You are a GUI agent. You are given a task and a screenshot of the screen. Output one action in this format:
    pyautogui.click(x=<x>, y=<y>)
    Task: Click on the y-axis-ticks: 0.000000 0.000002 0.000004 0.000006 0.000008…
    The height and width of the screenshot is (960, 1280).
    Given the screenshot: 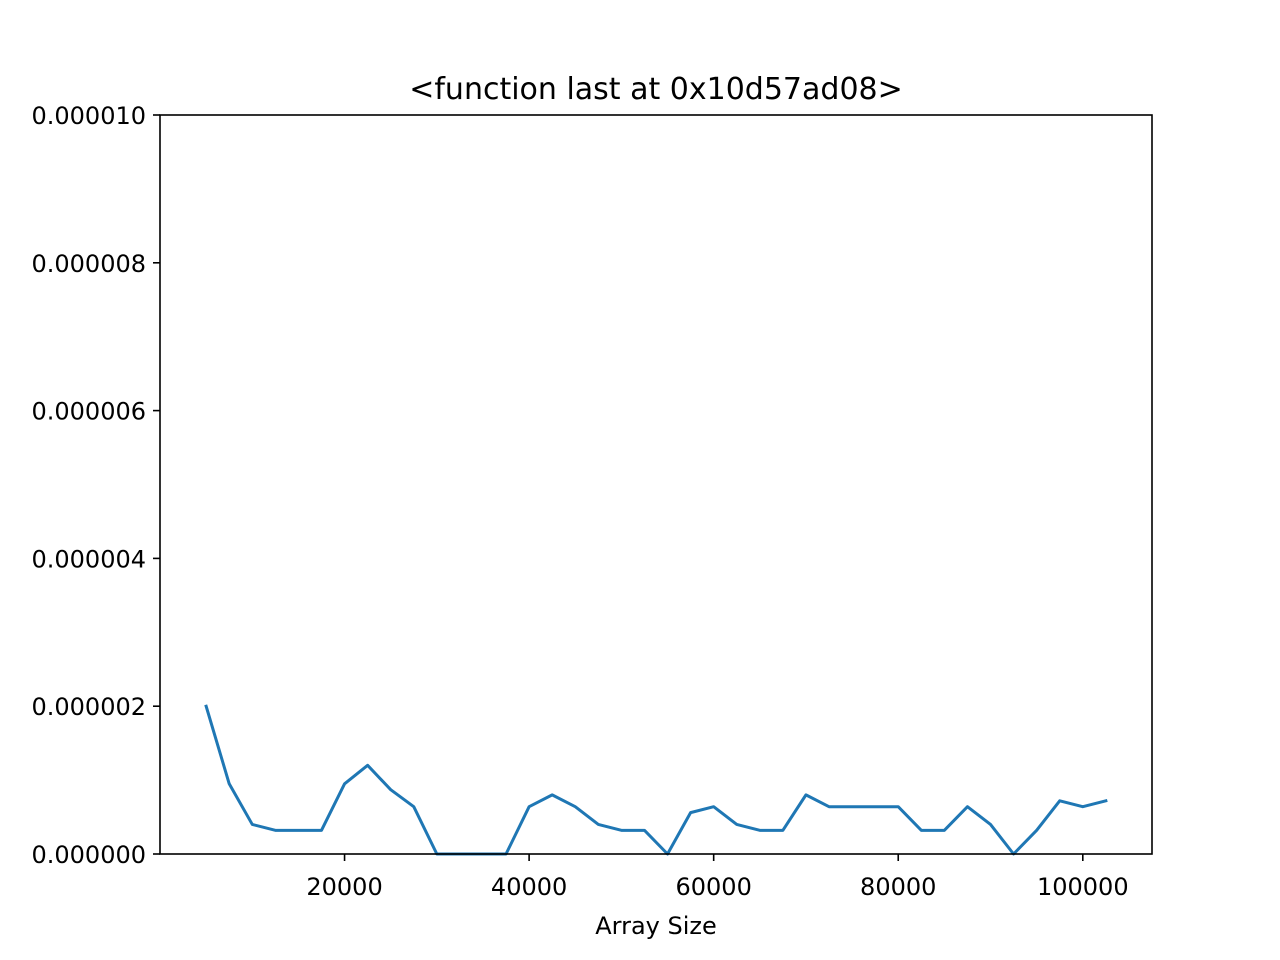 What is the action you would take?
    pyautogui.click(x=95, y=485)
    